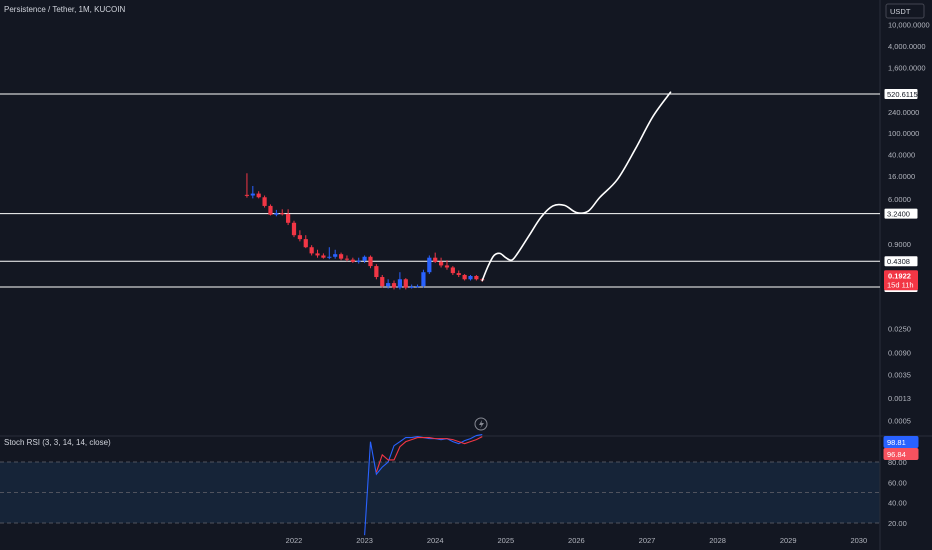 The width and height of the screenshot is (932, 550). What do you see at coordinates (364, 231) in the screenshot?
I see `candles` at bounding box center [364, 231].